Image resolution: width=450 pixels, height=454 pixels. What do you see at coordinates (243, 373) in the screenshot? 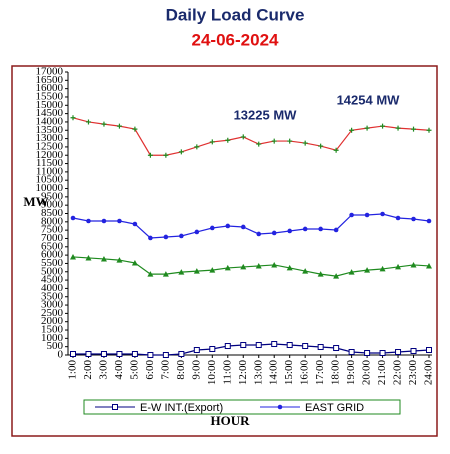
I see `x-tick-label: 12:00` at bounding box center [243, 373].